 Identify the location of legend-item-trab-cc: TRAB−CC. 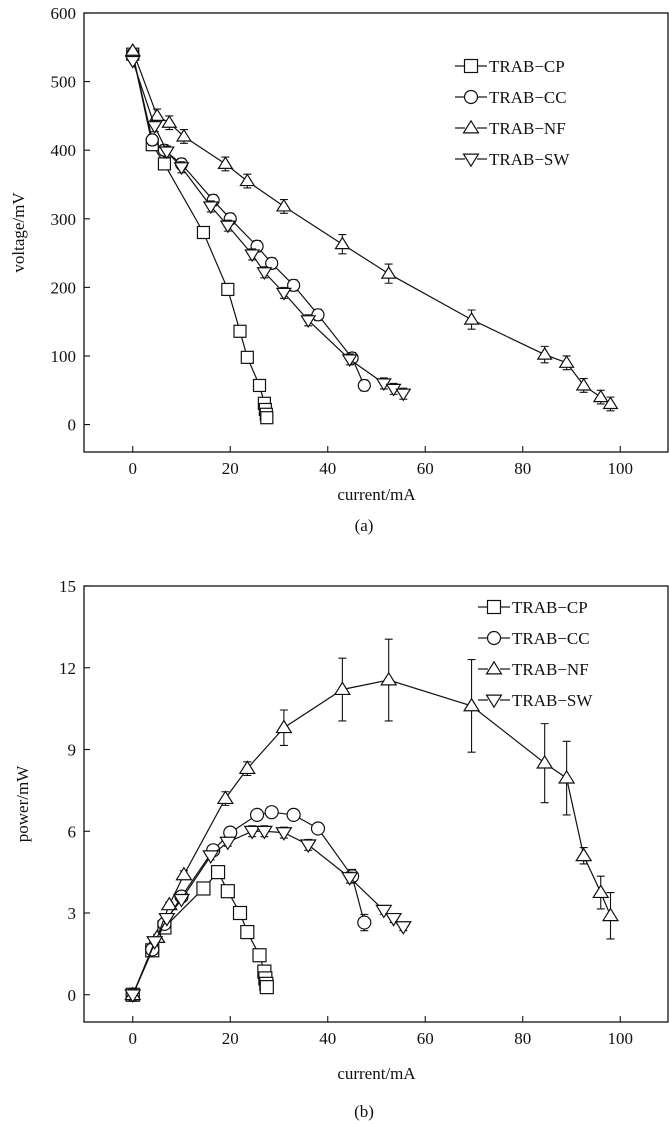
(511, 97).